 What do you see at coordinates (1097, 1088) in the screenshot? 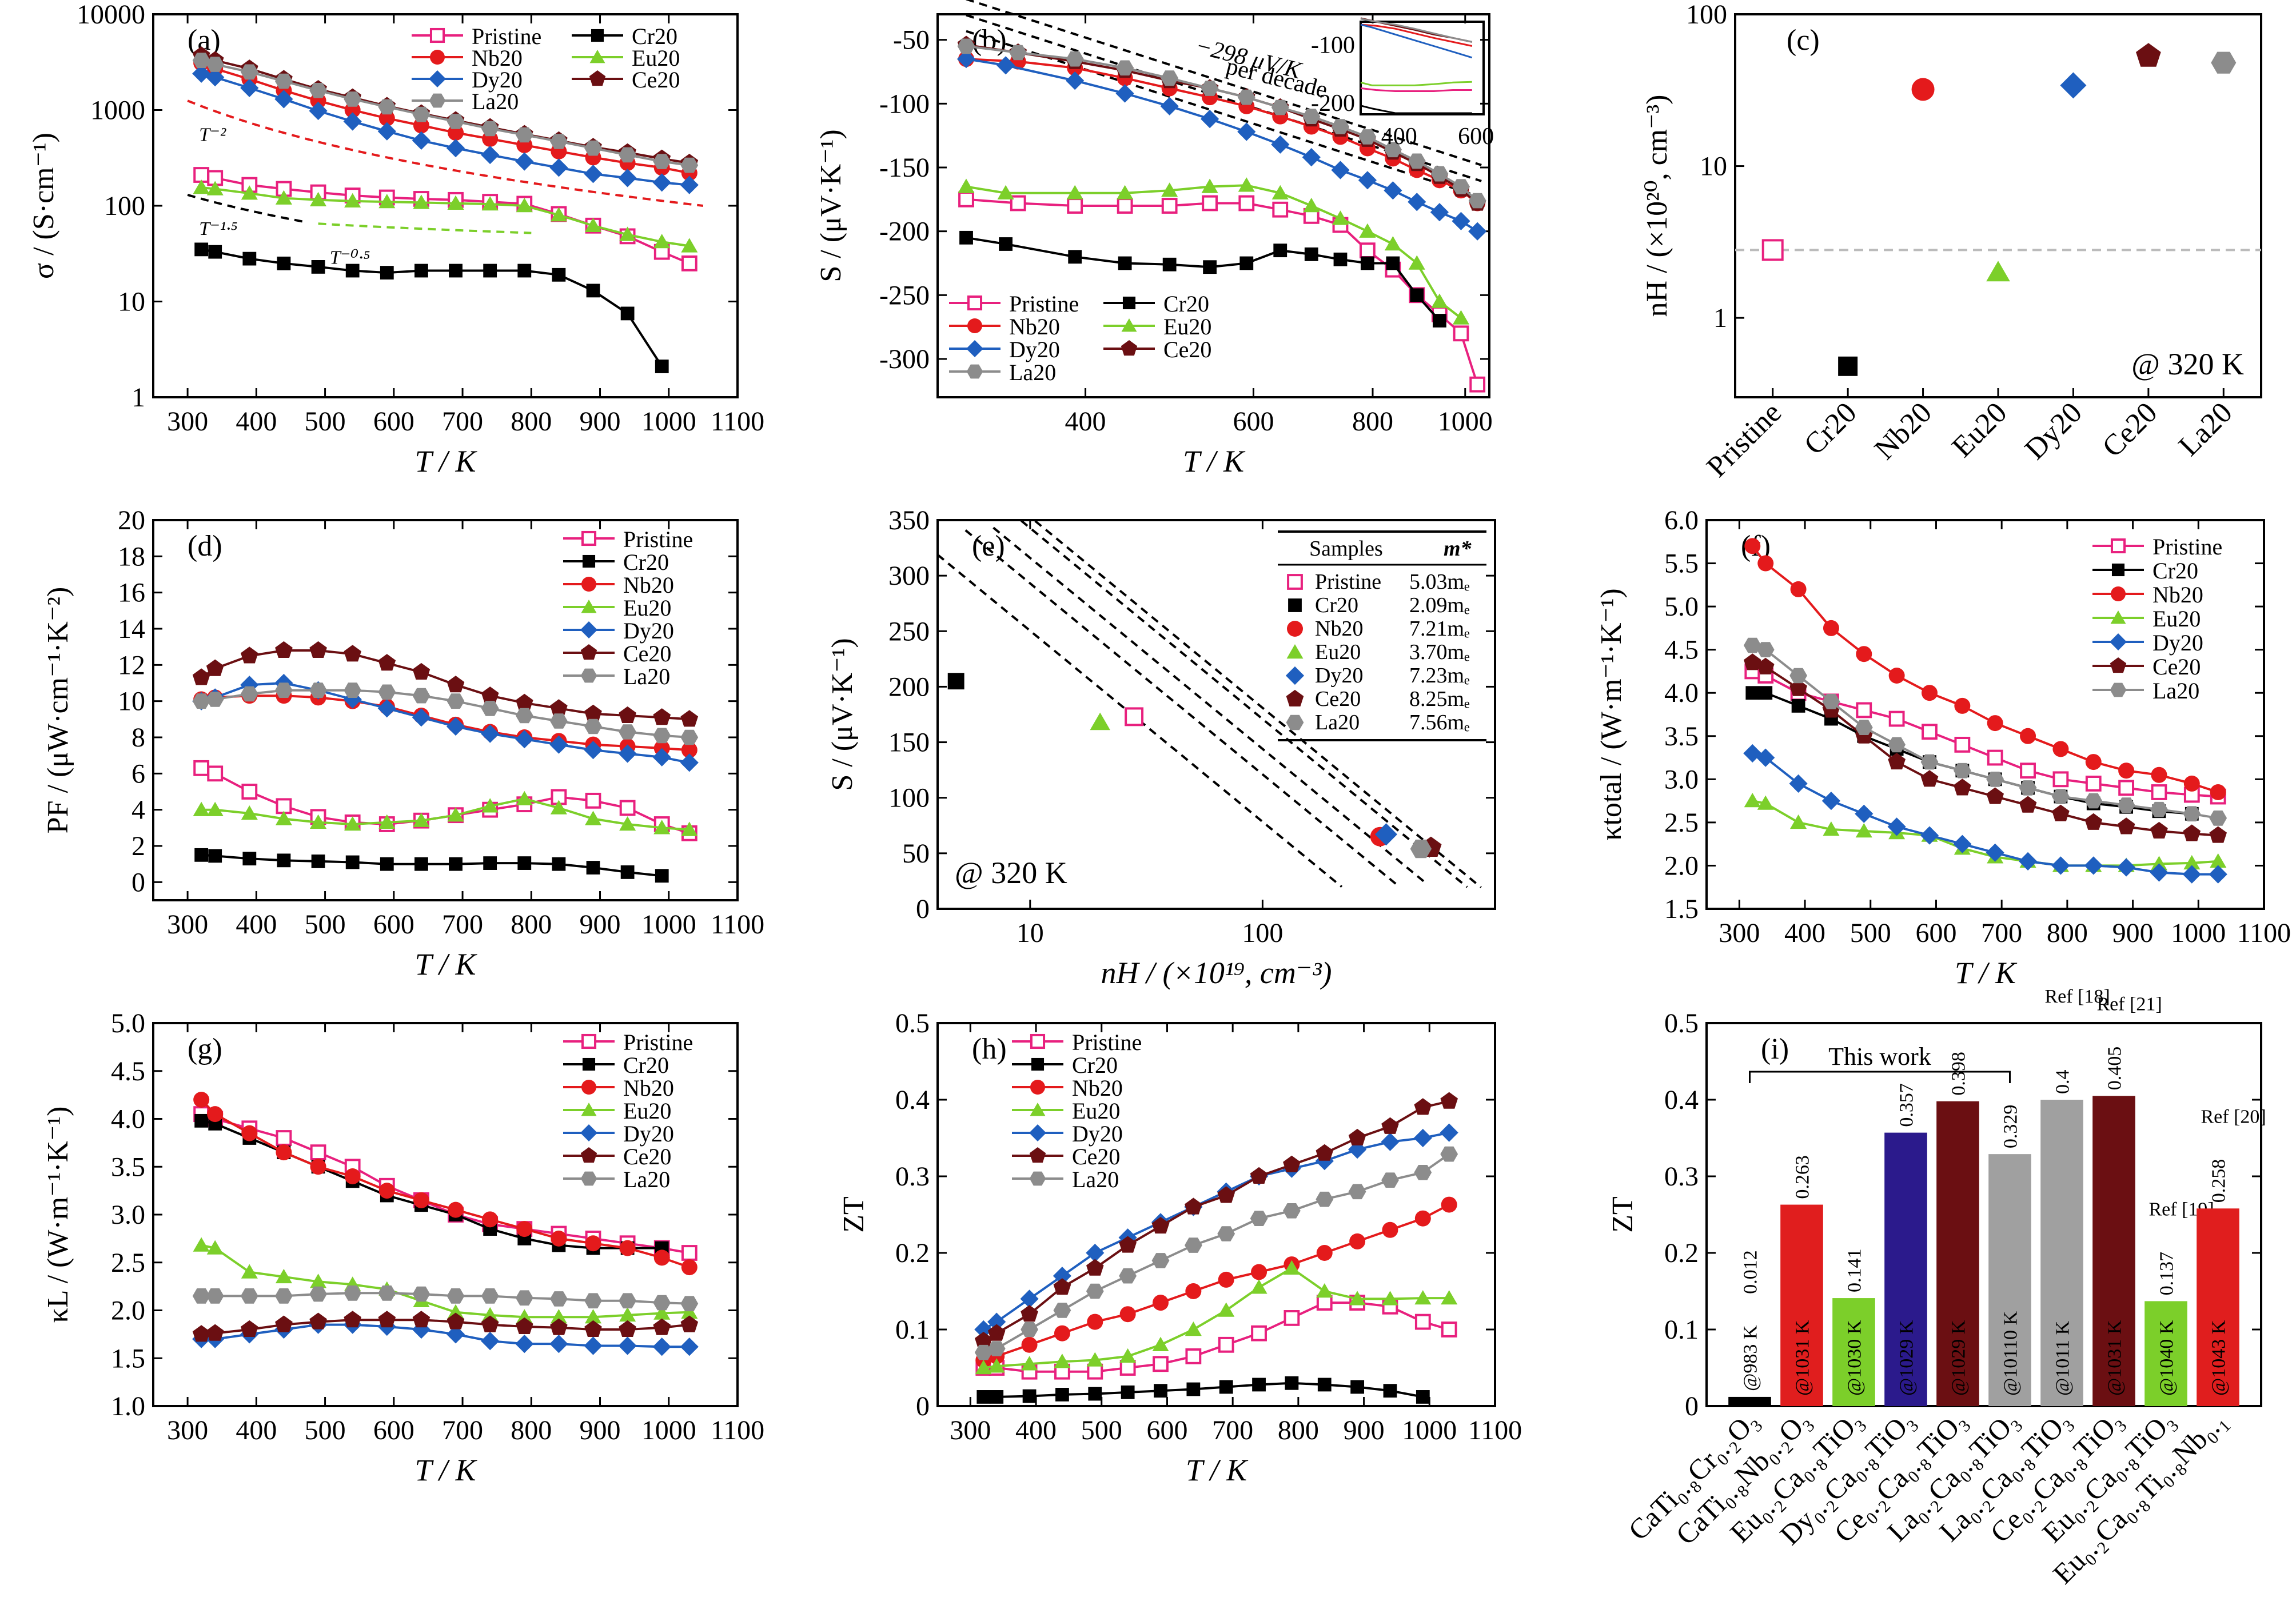
I see `legend-label: Nb20` at bounding box center [1097, 1088].